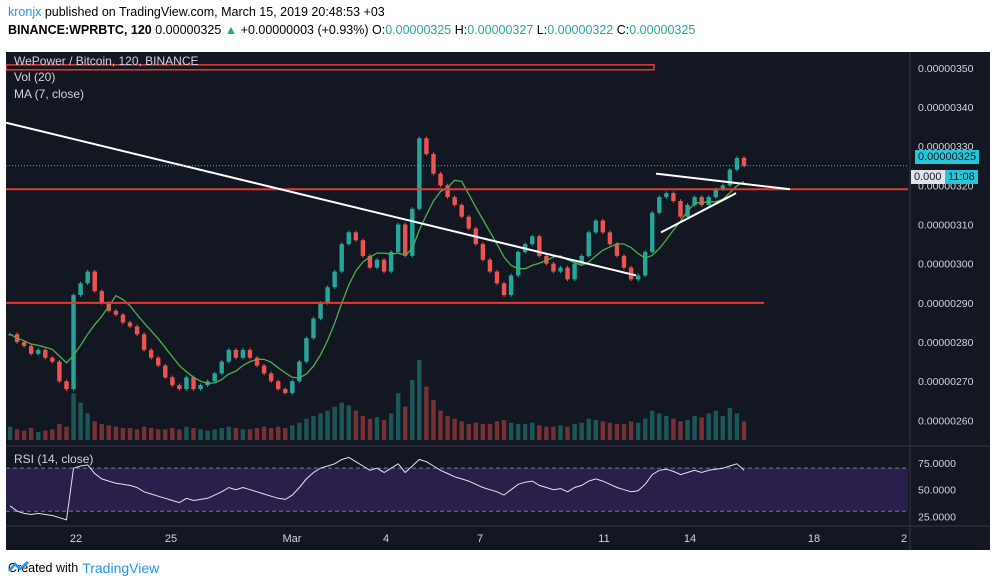  I want to click on symbol-name: BINANCE:WPRBTC, 120, so click(80, 30).